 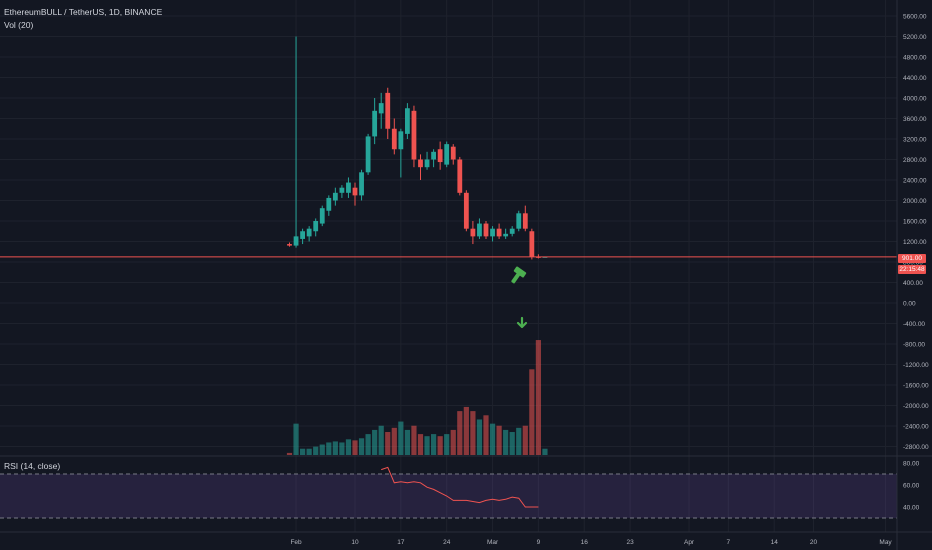 What do you see at coordinates (729, 542) in the screenshot?
I see `time-tick-label: 7` at bounding box center [729, 542].